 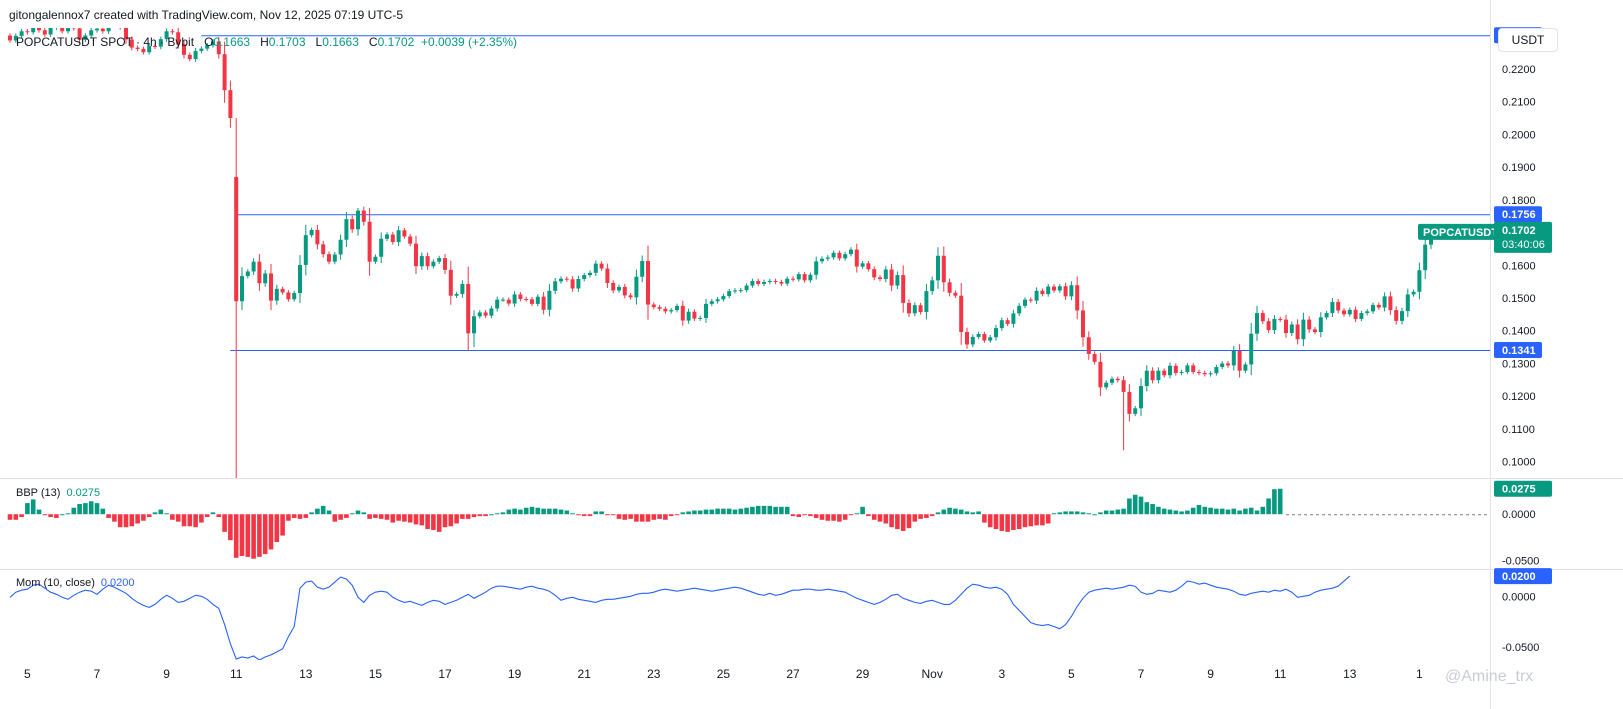 I want to click on mom-legend: Mom (10, close) 0.0200, so click(x=75, y=583).